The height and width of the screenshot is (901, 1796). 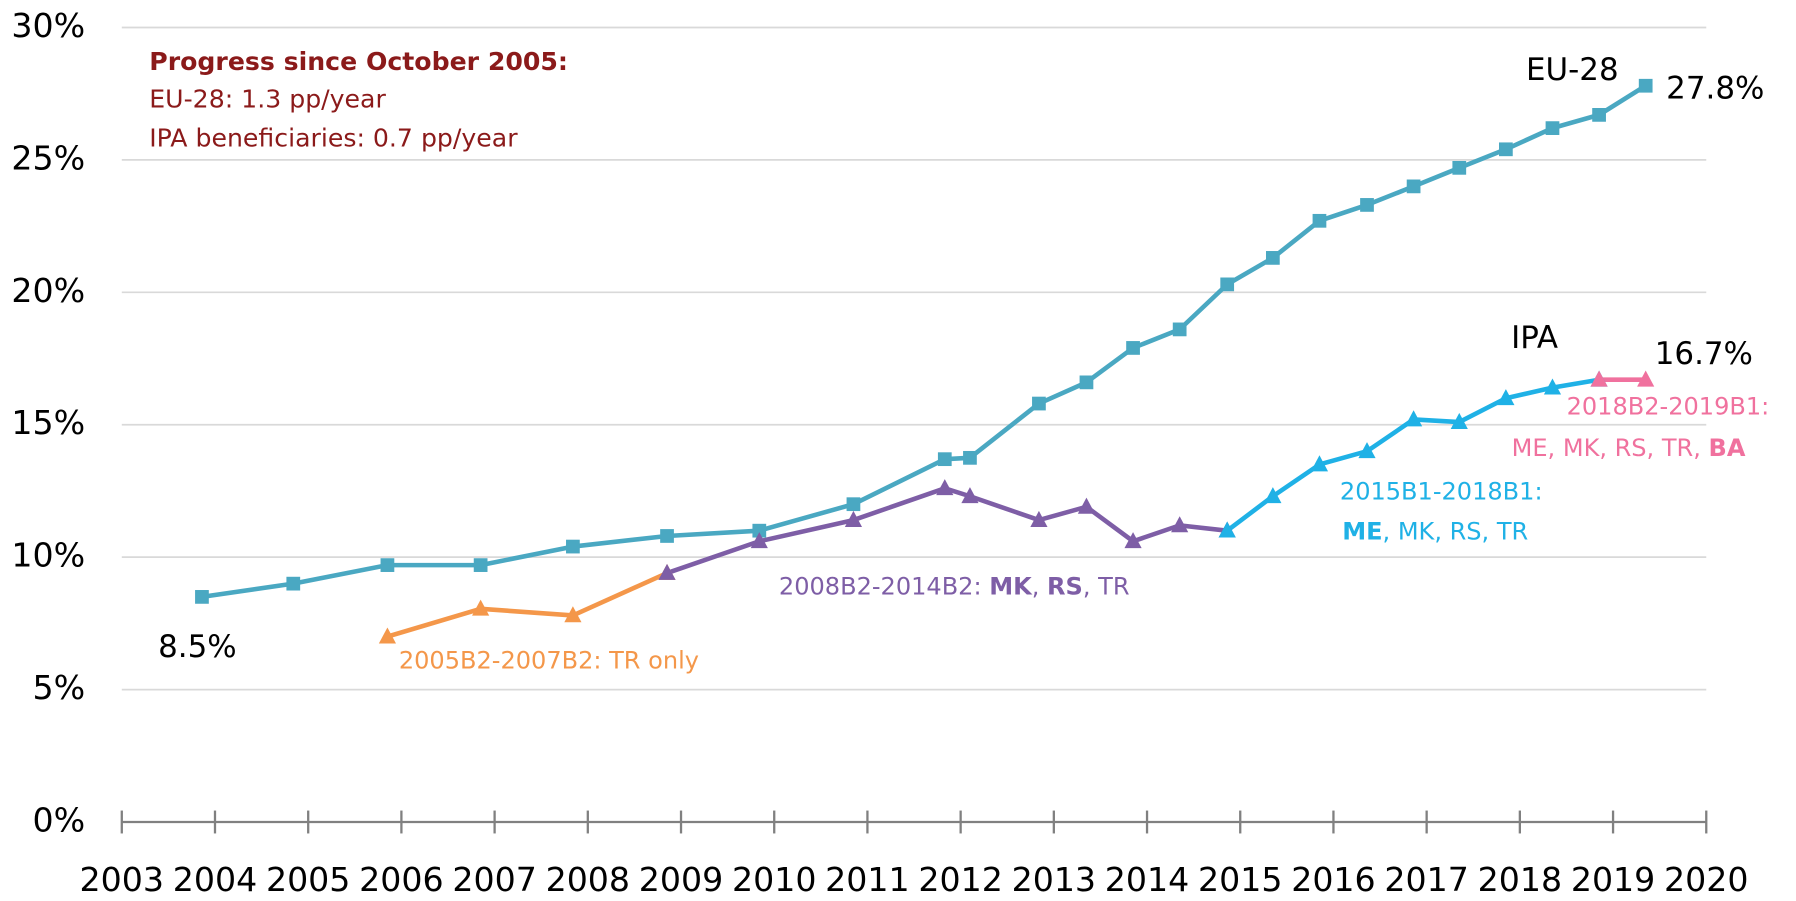 I want to click on annotation-part: 2018B2-2019B1:, so click(x=1668, y=407).